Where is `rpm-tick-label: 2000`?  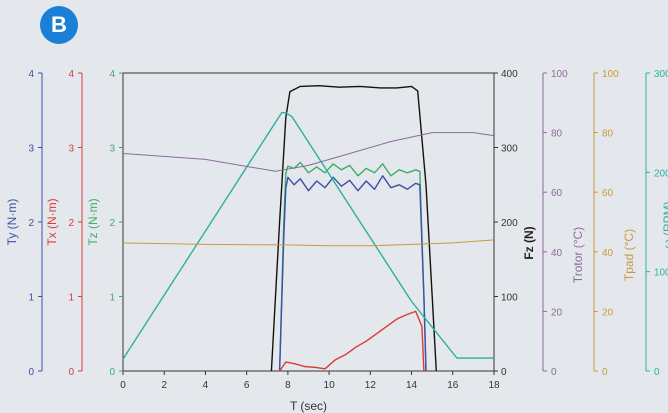
rpm-tick-label: 2000 is located at coordinates (661, 173).